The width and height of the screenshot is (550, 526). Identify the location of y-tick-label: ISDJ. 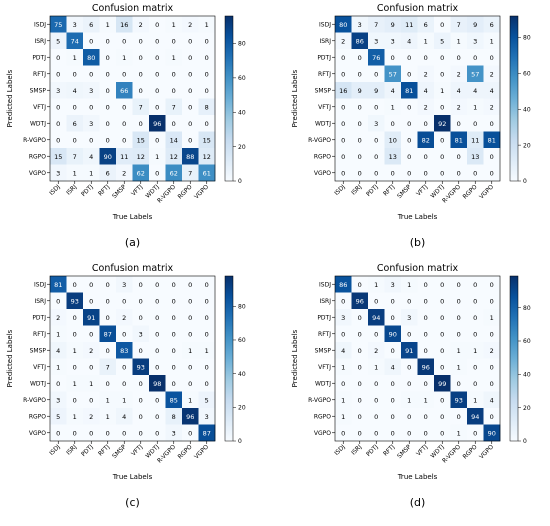
(40, 24).